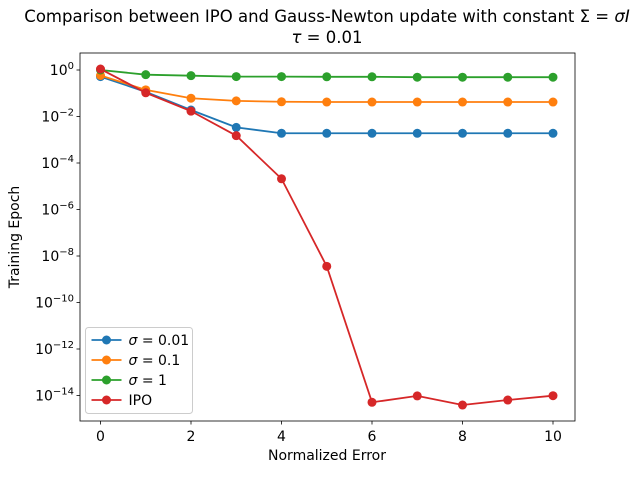 The width and height of the screenshot is (641, 479). Describe the element at coordinates (57, 117) in the screenshot. I see `y-tick-label: 10⁻²` at that location.